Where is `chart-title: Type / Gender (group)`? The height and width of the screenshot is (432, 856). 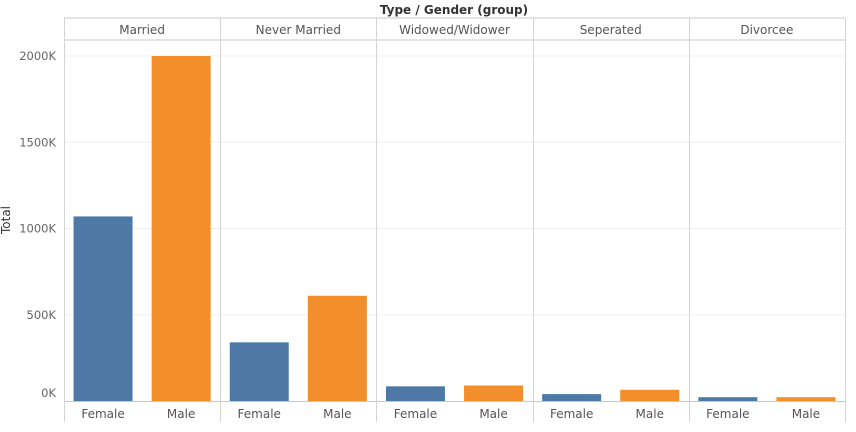 chart-title: Type / Gender (group) is located at coordinates (454, 10).